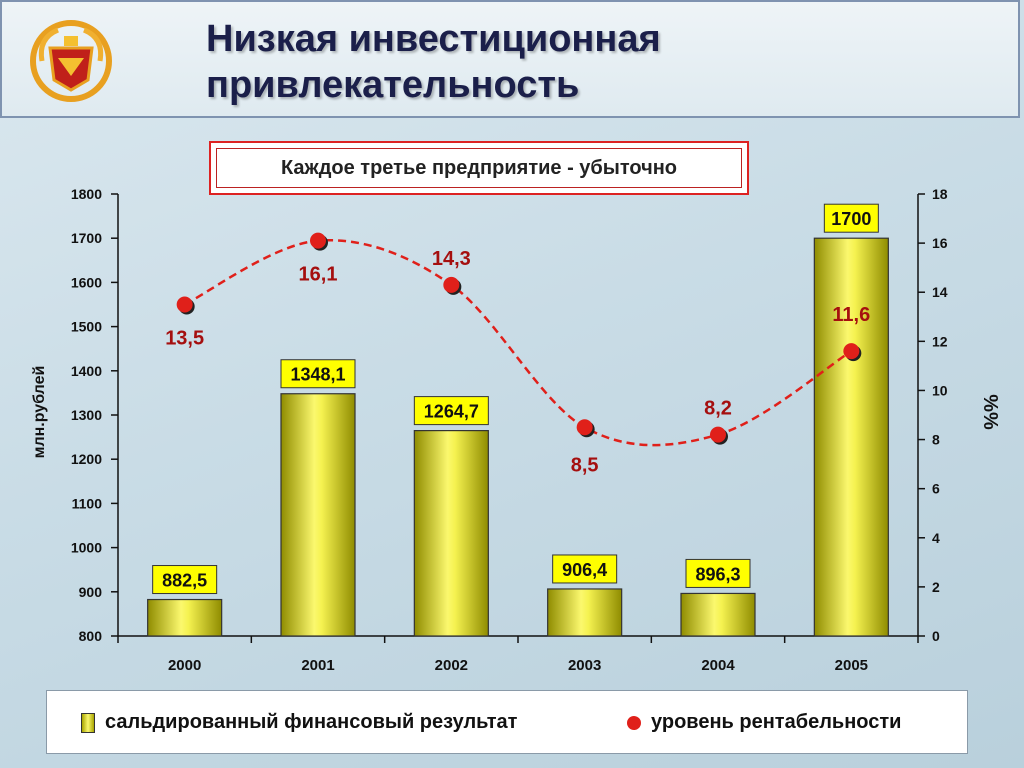 This screenshot has width=1024, height=768. I want to click on y-tick-label-right: 18, so click(940, 194).